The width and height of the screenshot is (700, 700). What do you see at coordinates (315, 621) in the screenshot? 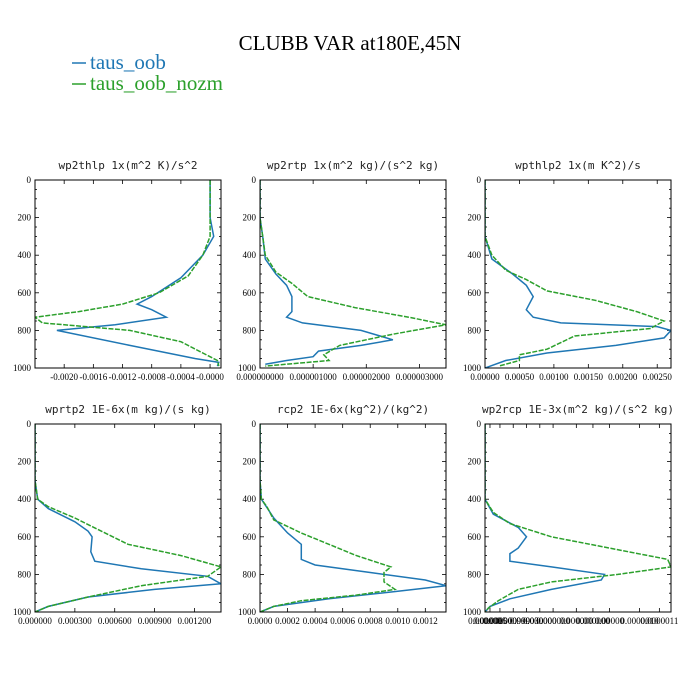
I see `x-tick-label: 0.0004` at bounding box center [315, 621].